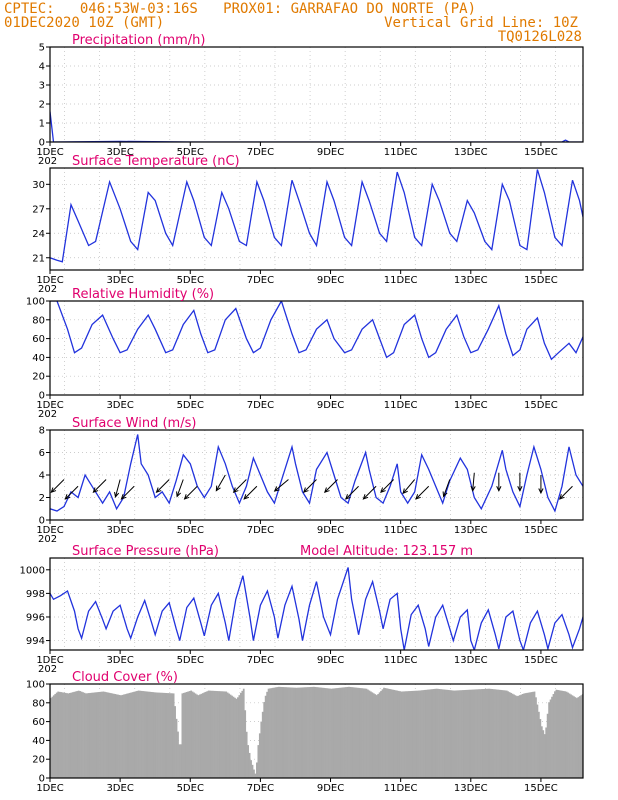 The height and width of the screenshot is (800, 618). I want to click on y-tick-label: 20, so click(38, 377).